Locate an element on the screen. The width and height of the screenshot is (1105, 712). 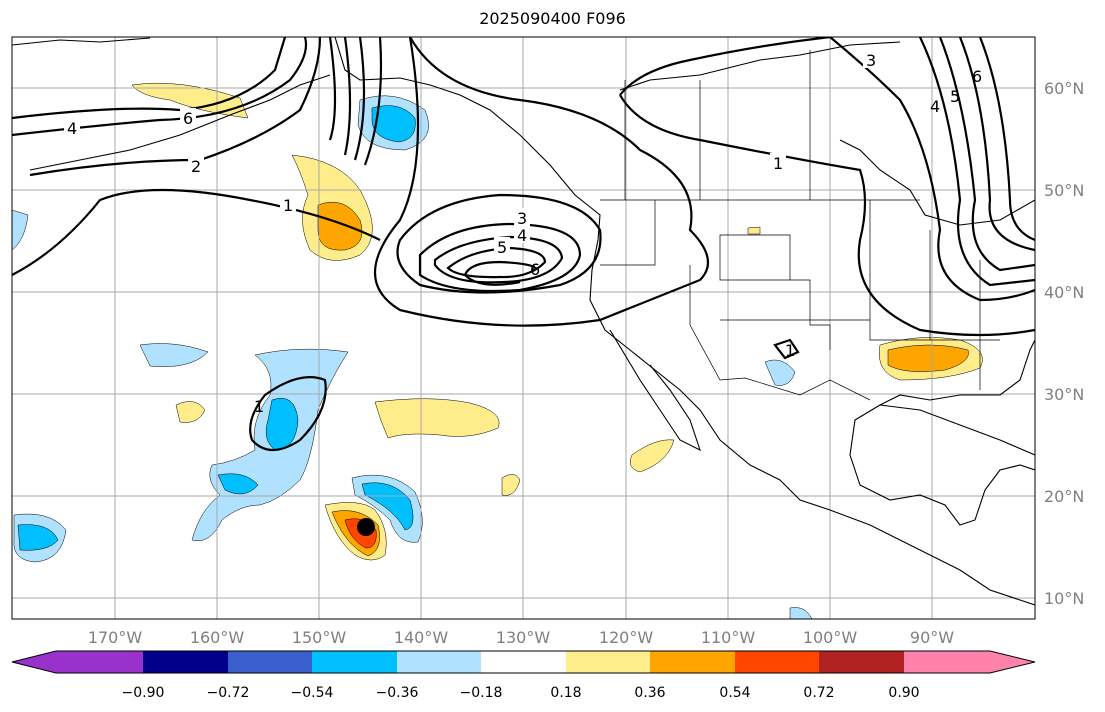
figure-title: 2025090400 F096 is located at coordinates (552, 18).